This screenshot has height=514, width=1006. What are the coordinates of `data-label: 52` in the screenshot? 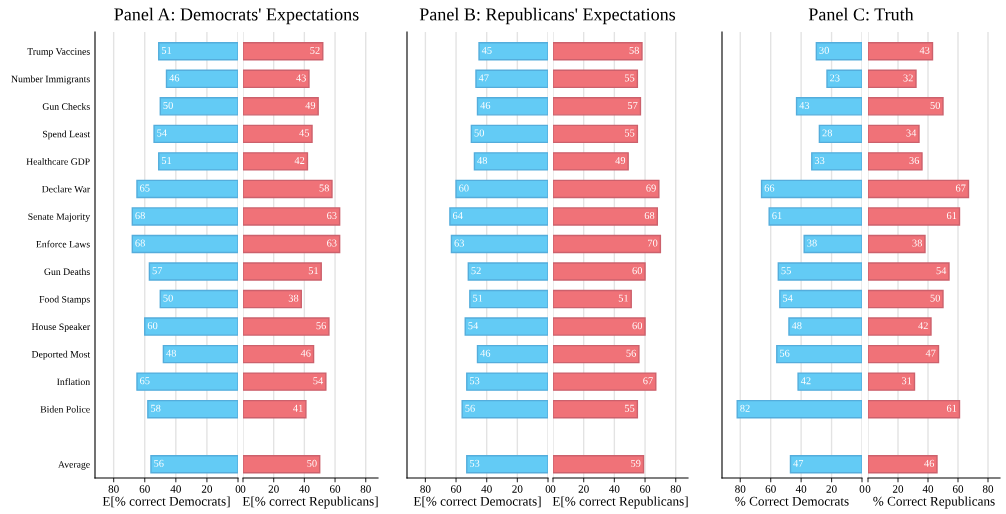 It's located at (476, 271).